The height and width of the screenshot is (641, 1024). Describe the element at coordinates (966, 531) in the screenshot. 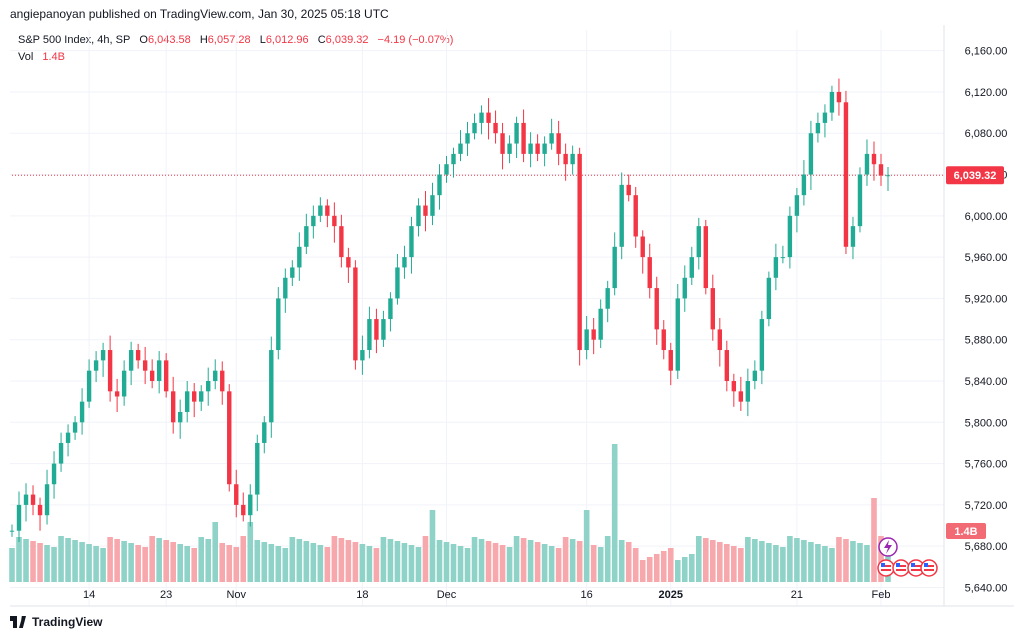

I see `volume-badge` at that location.